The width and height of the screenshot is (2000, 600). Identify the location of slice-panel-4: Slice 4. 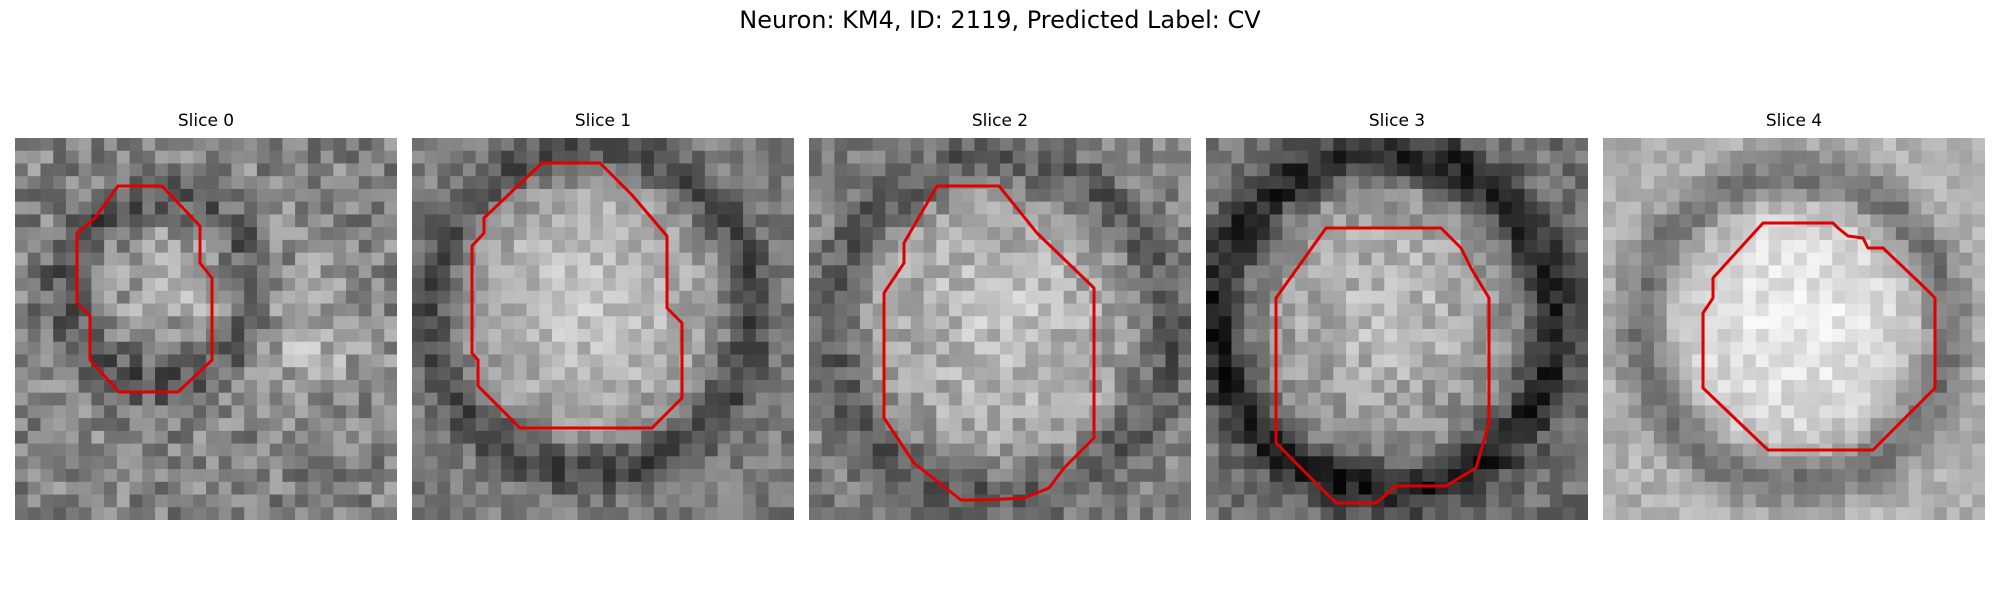
(1794, 315).